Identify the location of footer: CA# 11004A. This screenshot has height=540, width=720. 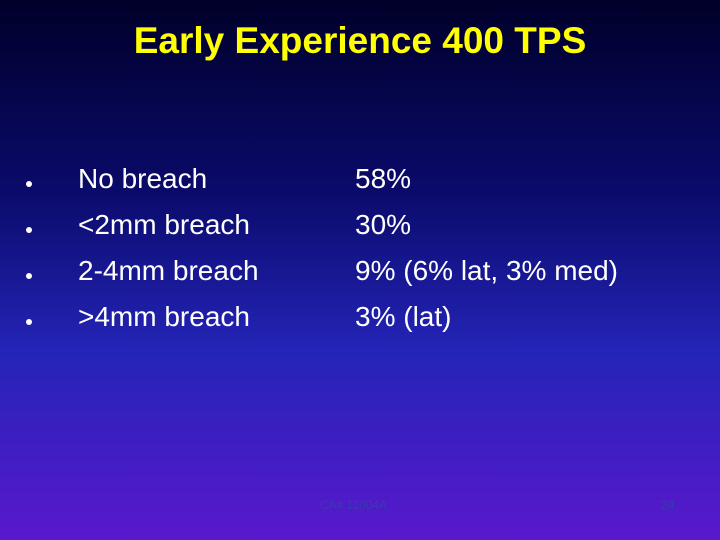
(354, 505).